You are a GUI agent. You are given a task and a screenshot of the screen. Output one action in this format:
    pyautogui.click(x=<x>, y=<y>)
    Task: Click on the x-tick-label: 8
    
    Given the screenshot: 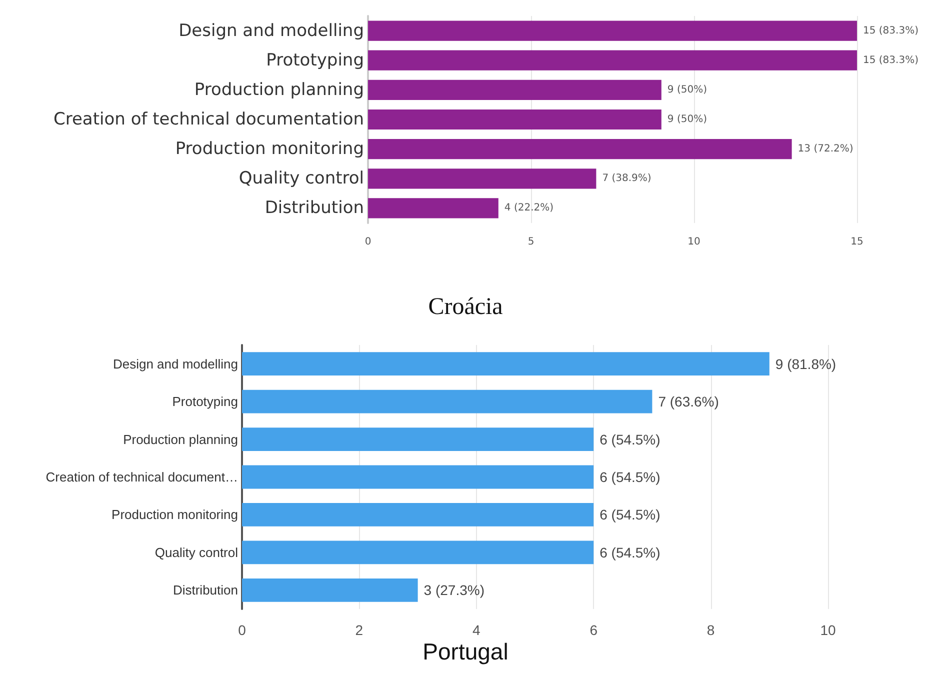 What is the action you would take?
    pyautogui.click(x=710, y=630)
    